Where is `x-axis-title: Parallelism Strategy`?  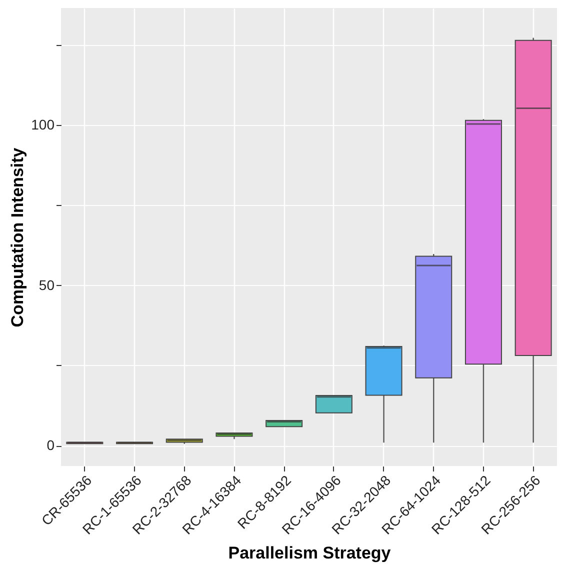
x-axis-title: Parallelism Strategy is located at coordinates (310, 552).